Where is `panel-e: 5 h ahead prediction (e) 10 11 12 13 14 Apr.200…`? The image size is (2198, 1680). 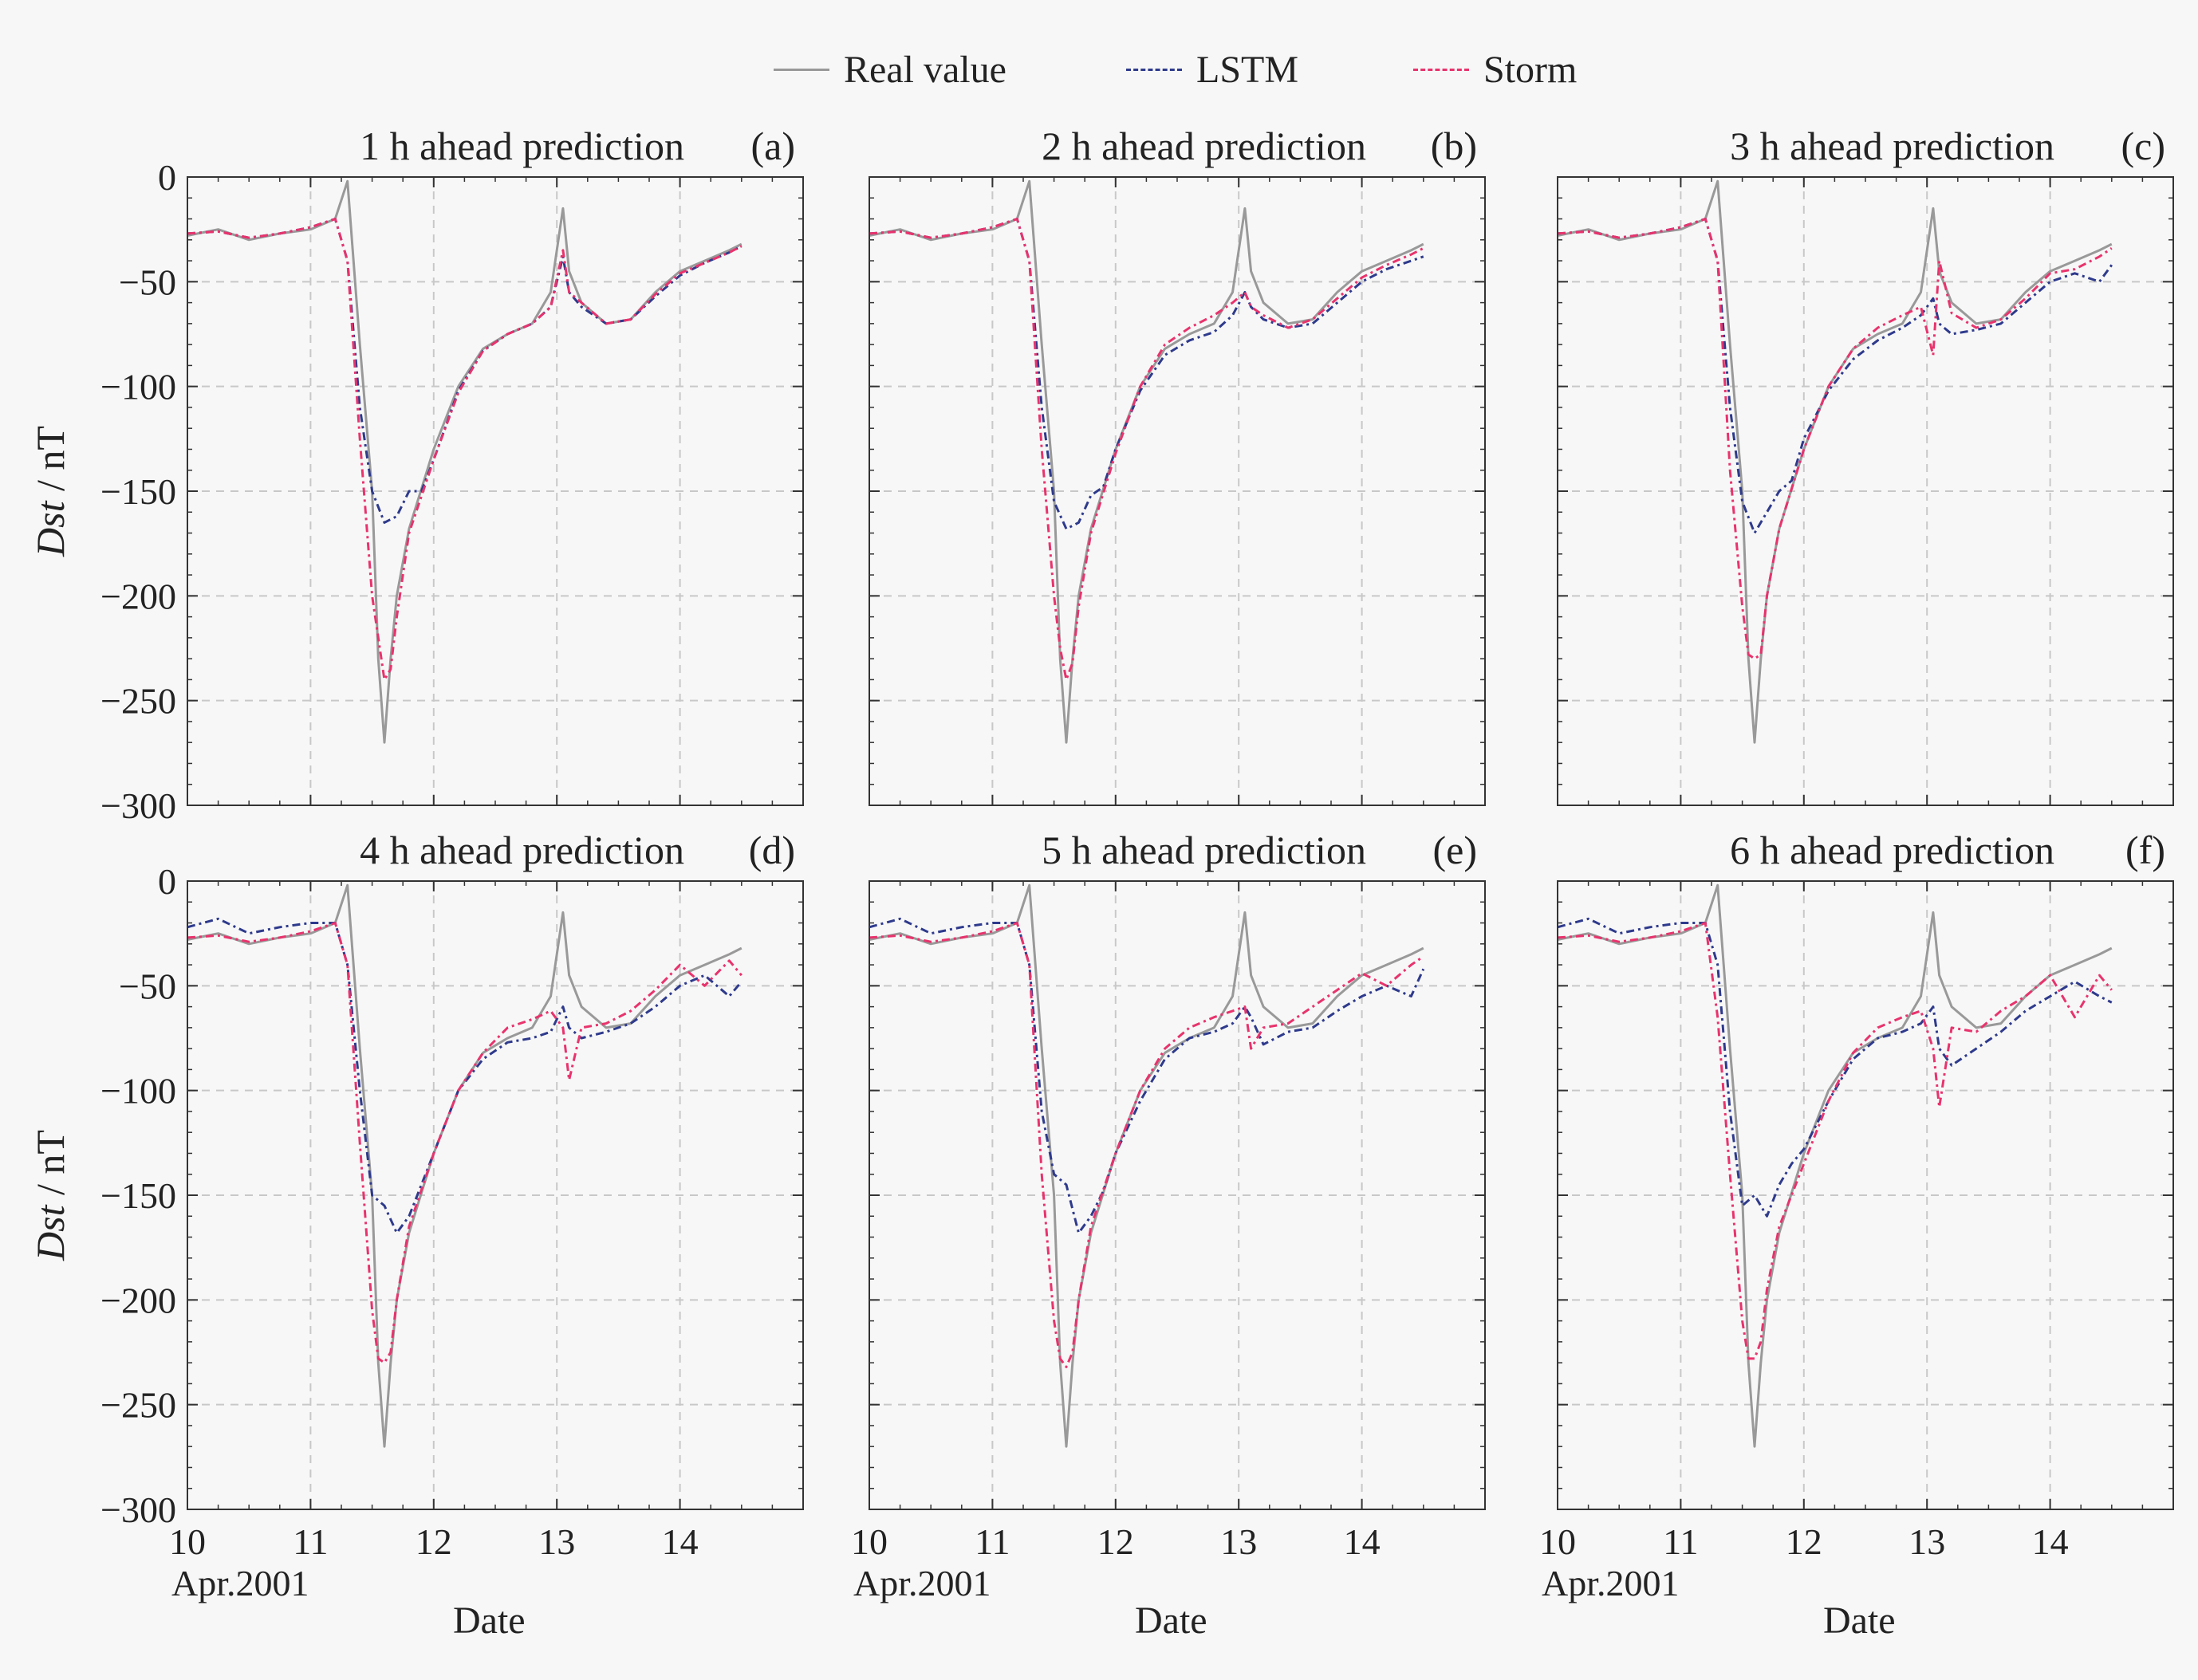
panel-e: 5 h ahead prediction (e) 10 11 12 13 14 Apr.200… is located at coordinates (1169, 1235).